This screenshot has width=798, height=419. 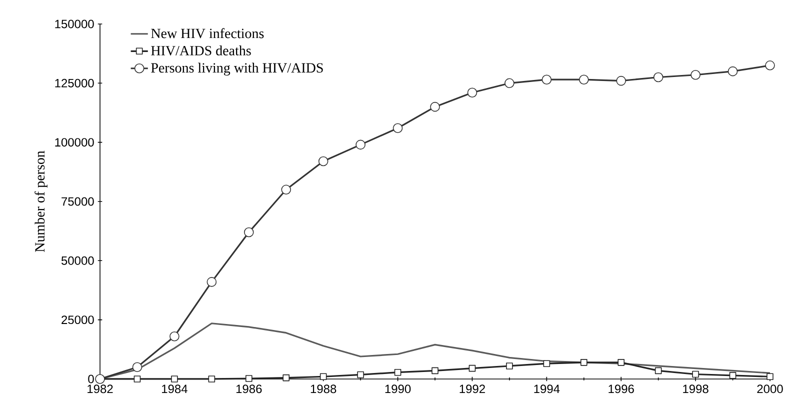 I want to click on y-tick-label: 150000, so click(x=74, y=24).